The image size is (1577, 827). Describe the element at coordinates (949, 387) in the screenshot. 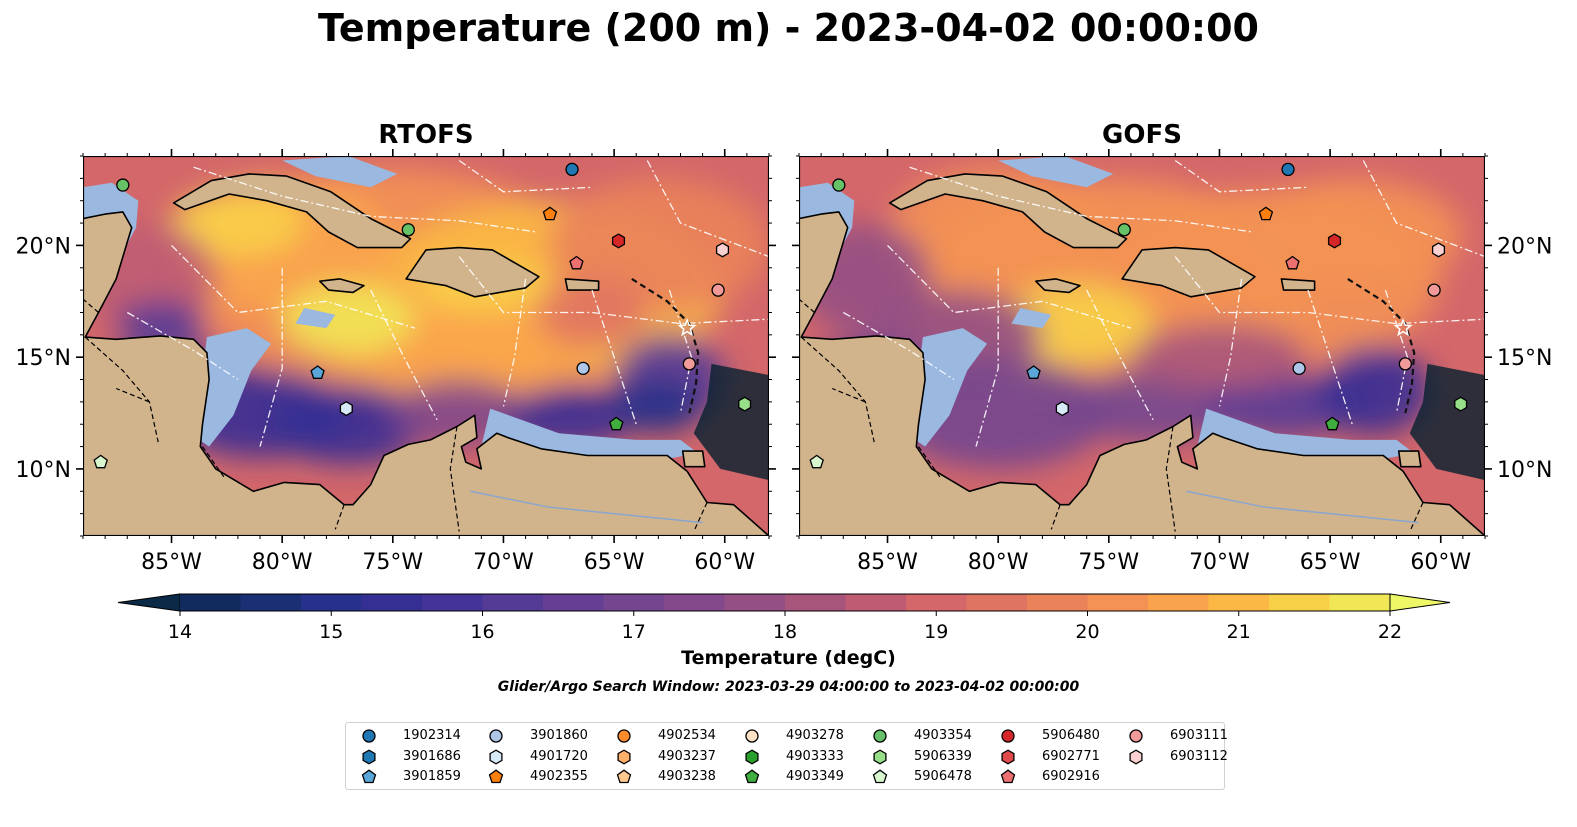

I see `shelf-nicaragua` at that location.